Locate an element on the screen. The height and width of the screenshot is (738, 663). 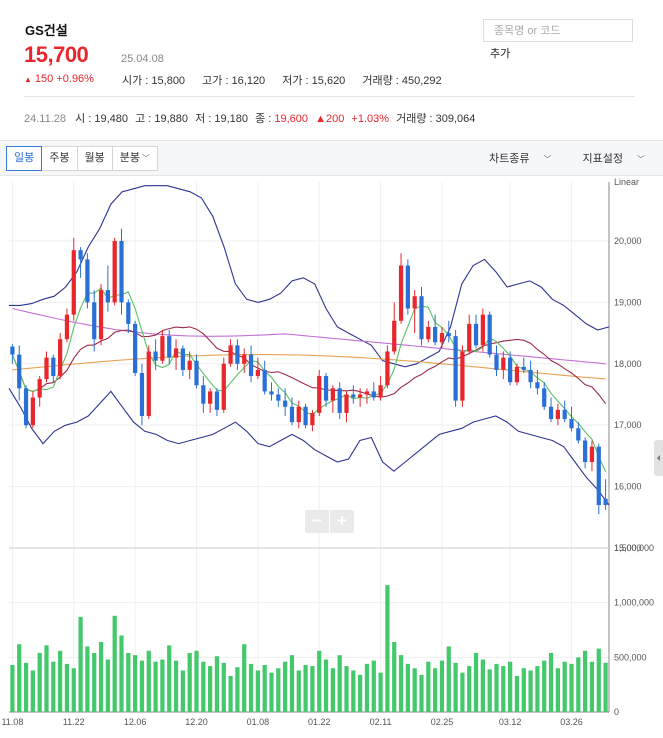
chart-toolbar: 일봉 주봉 월봉 분봉 ﹀ 차트종류 ﹀ 지표설정 ﹀ is located at coordinates (331, 158).